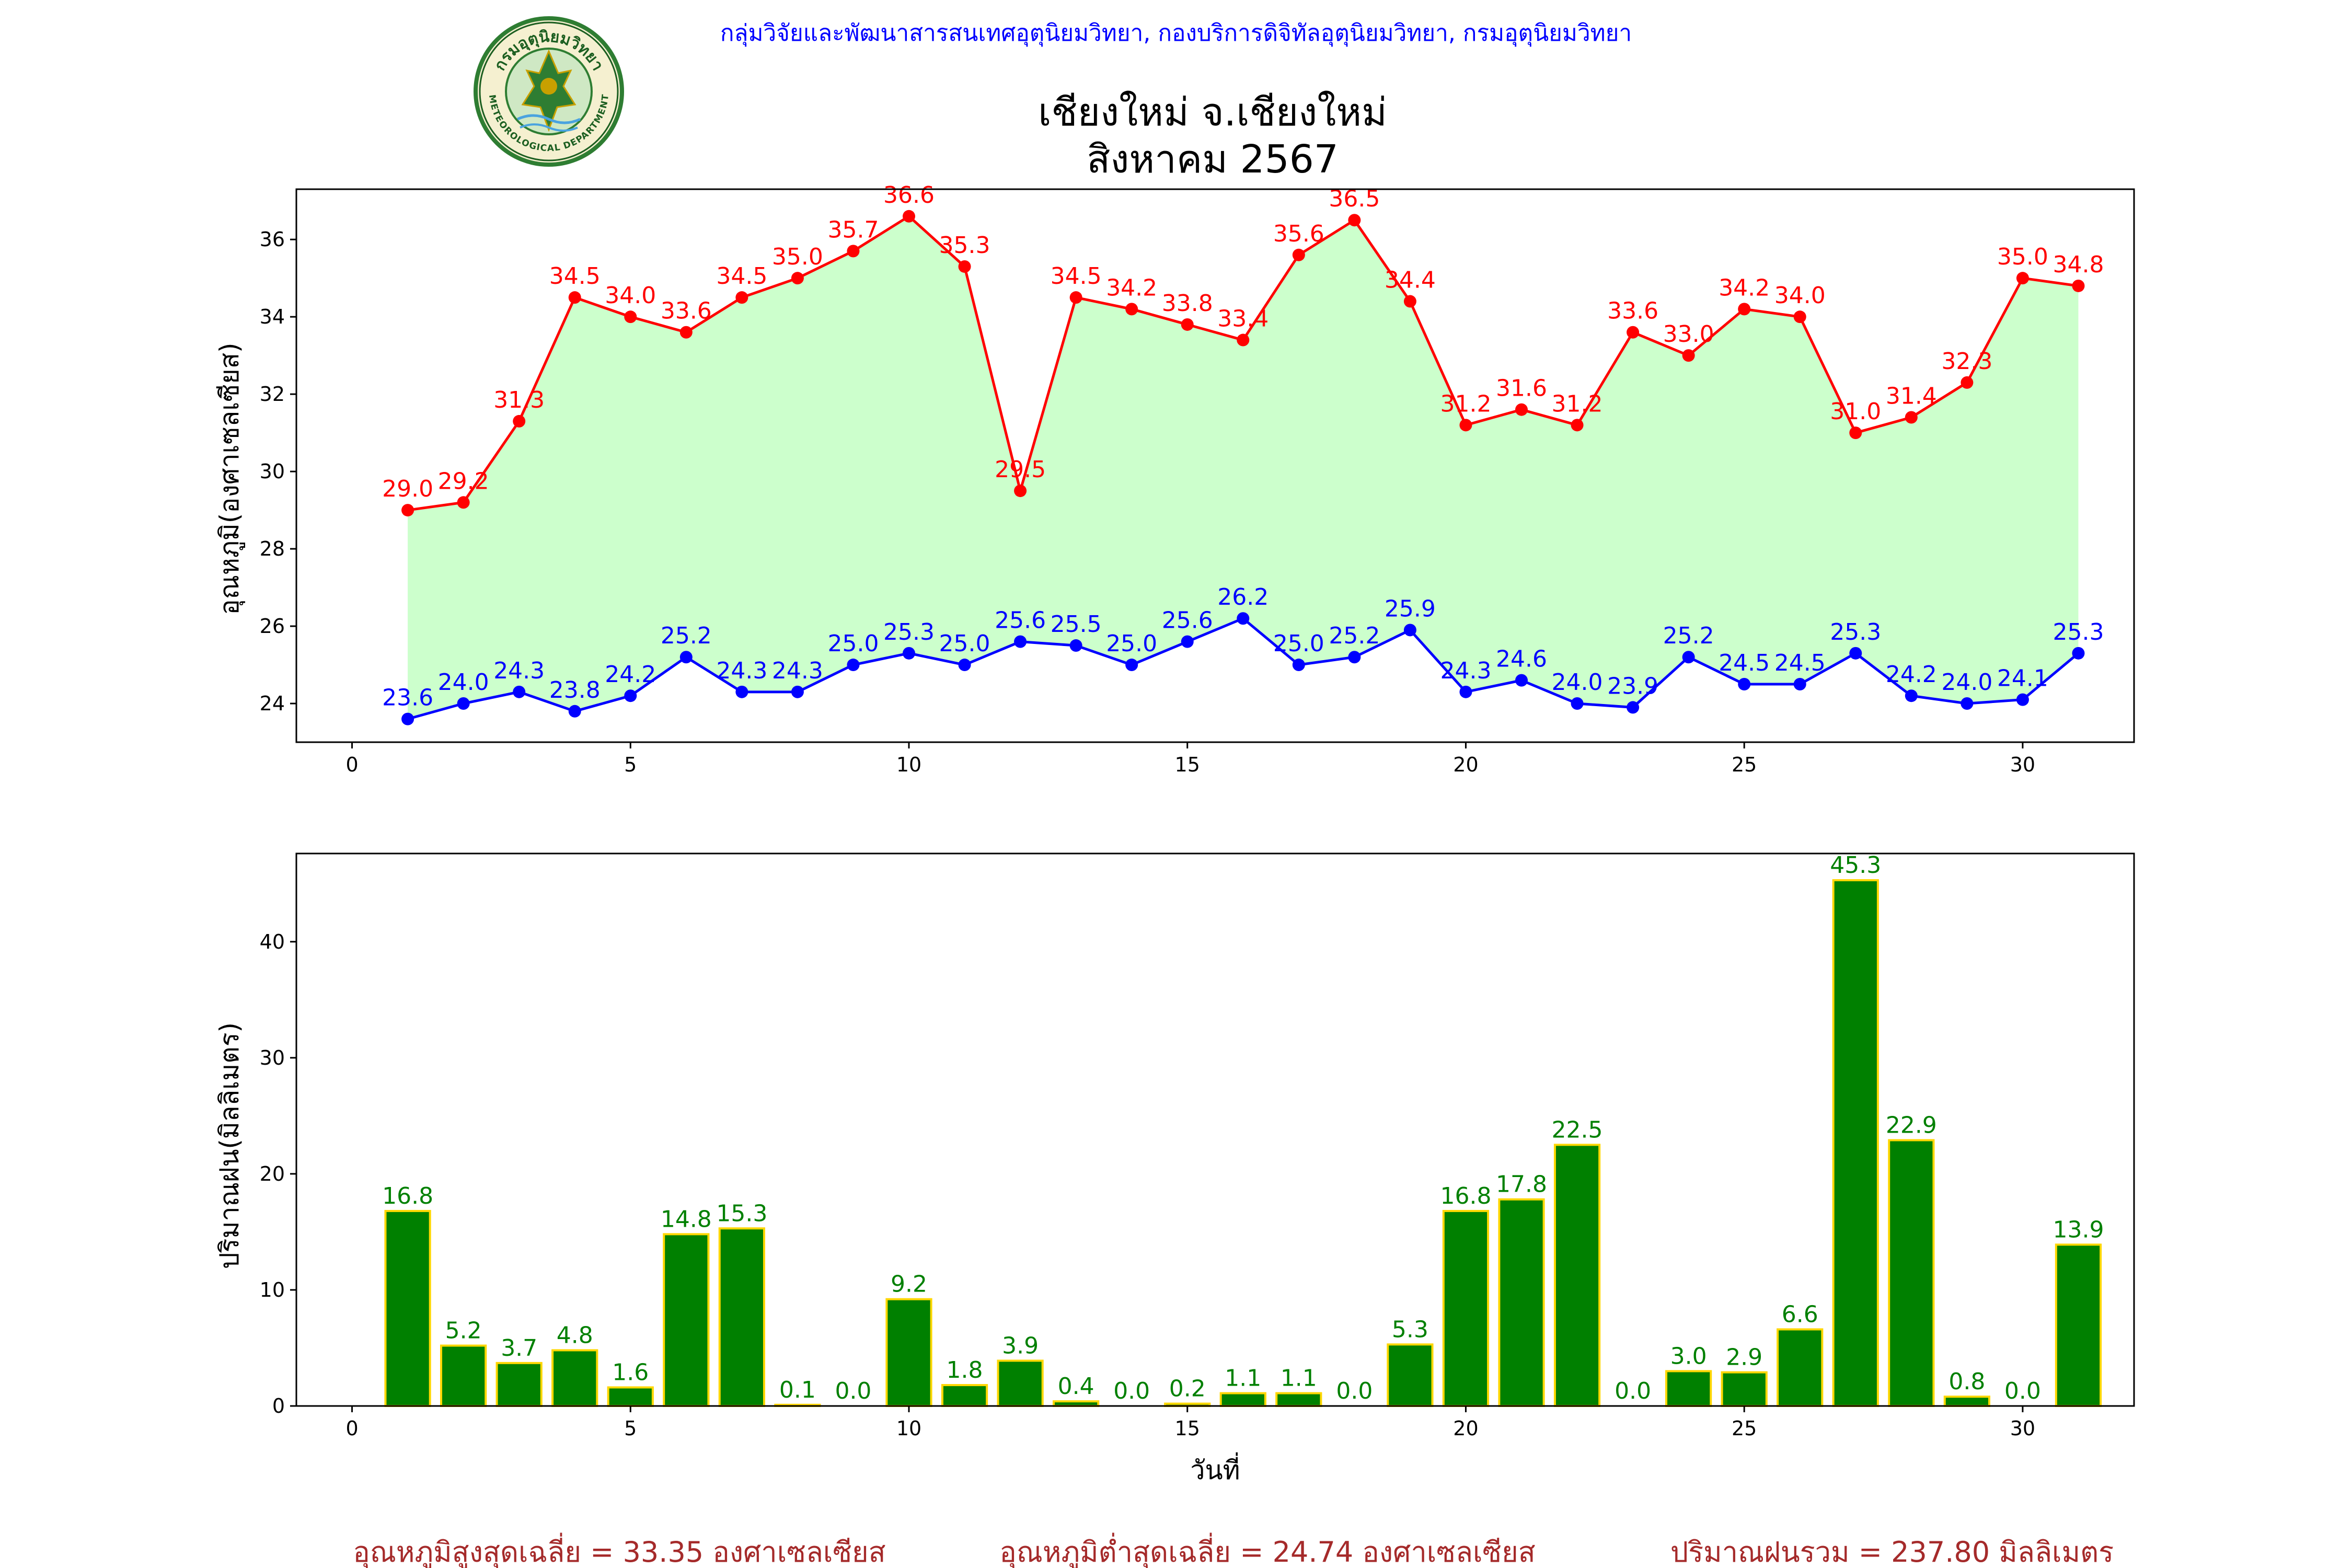 Image resolution: width=2352 pixels, height=1568 pixels. Describe the element at coordinates (2022, 1428) in the screenshot. I see `rainfall-x-tick-label: 30` at that location.